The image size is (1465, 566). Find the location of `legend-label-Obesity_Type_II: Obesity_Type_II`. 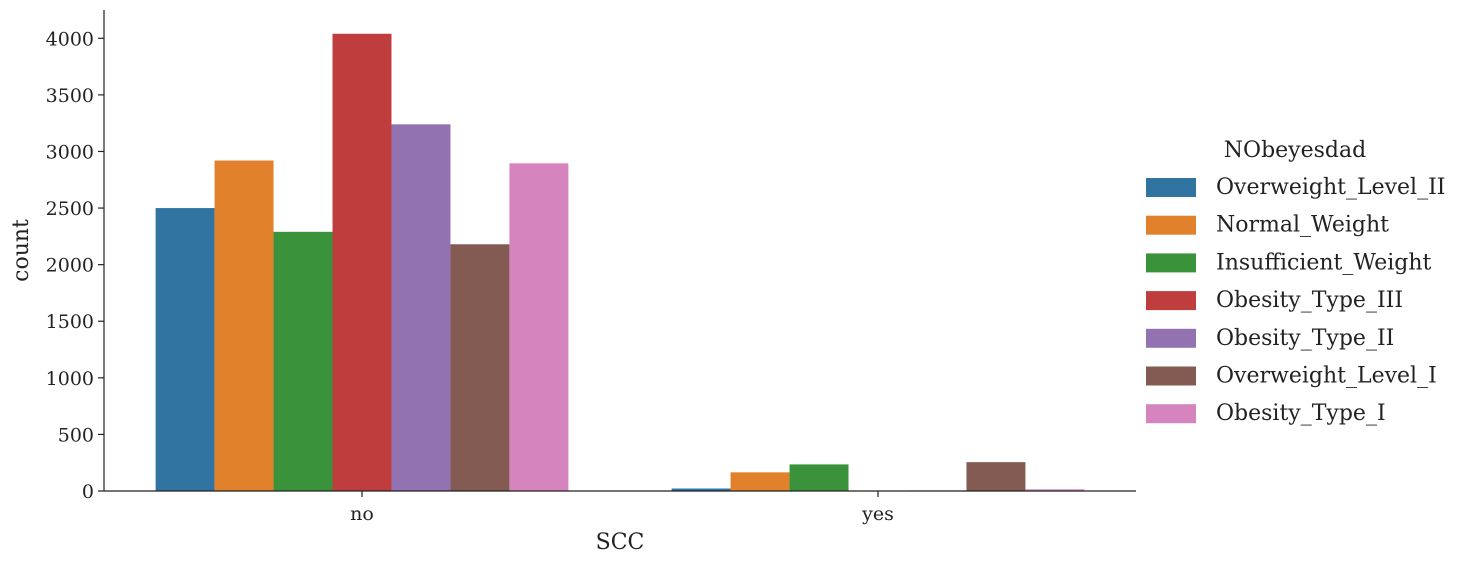

legend-label-Obesity_Type_II: Obesity_Type_II is located at coordinates (1305, 338).